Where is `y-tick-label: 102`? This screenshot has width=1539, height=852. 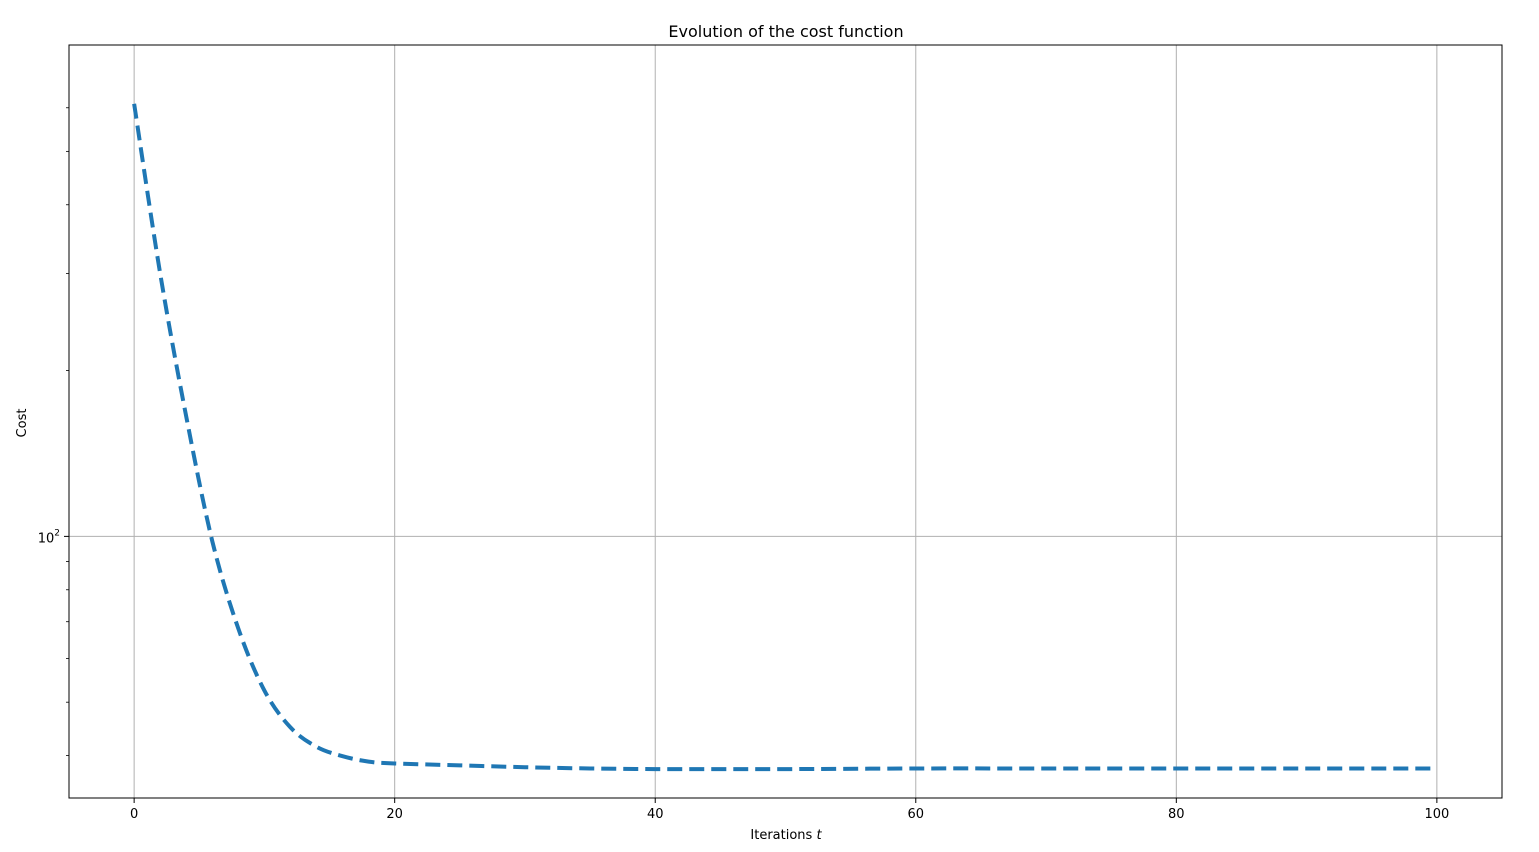
y-tick-label: 102 is located at coordinates (49, 537).